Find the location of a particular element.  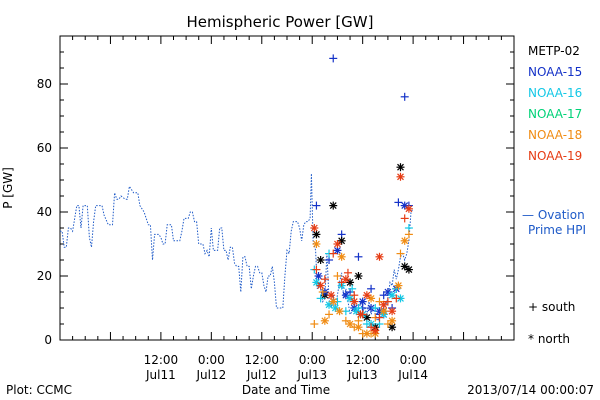

legend-entry: NOAA-17 is located at coordinates (555, 114).